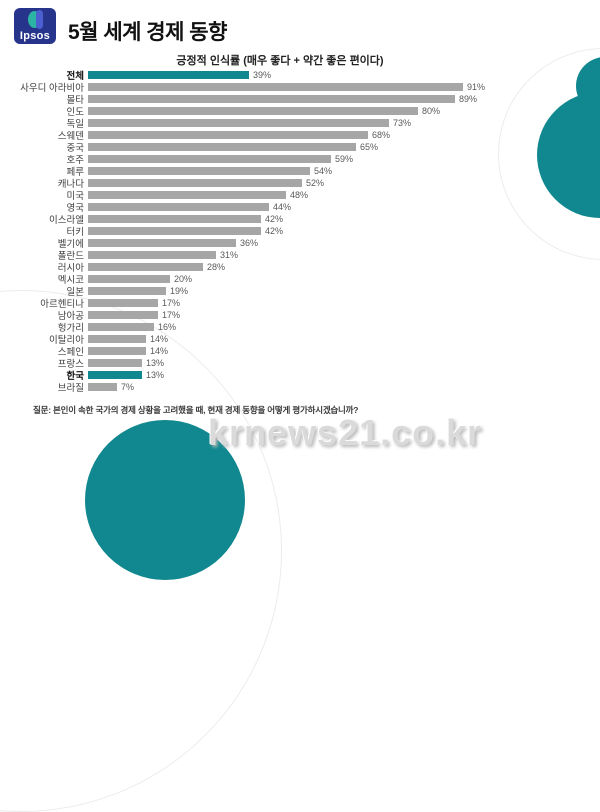  I want to click on chart-row: 남아공 17%, so click(300, 315).